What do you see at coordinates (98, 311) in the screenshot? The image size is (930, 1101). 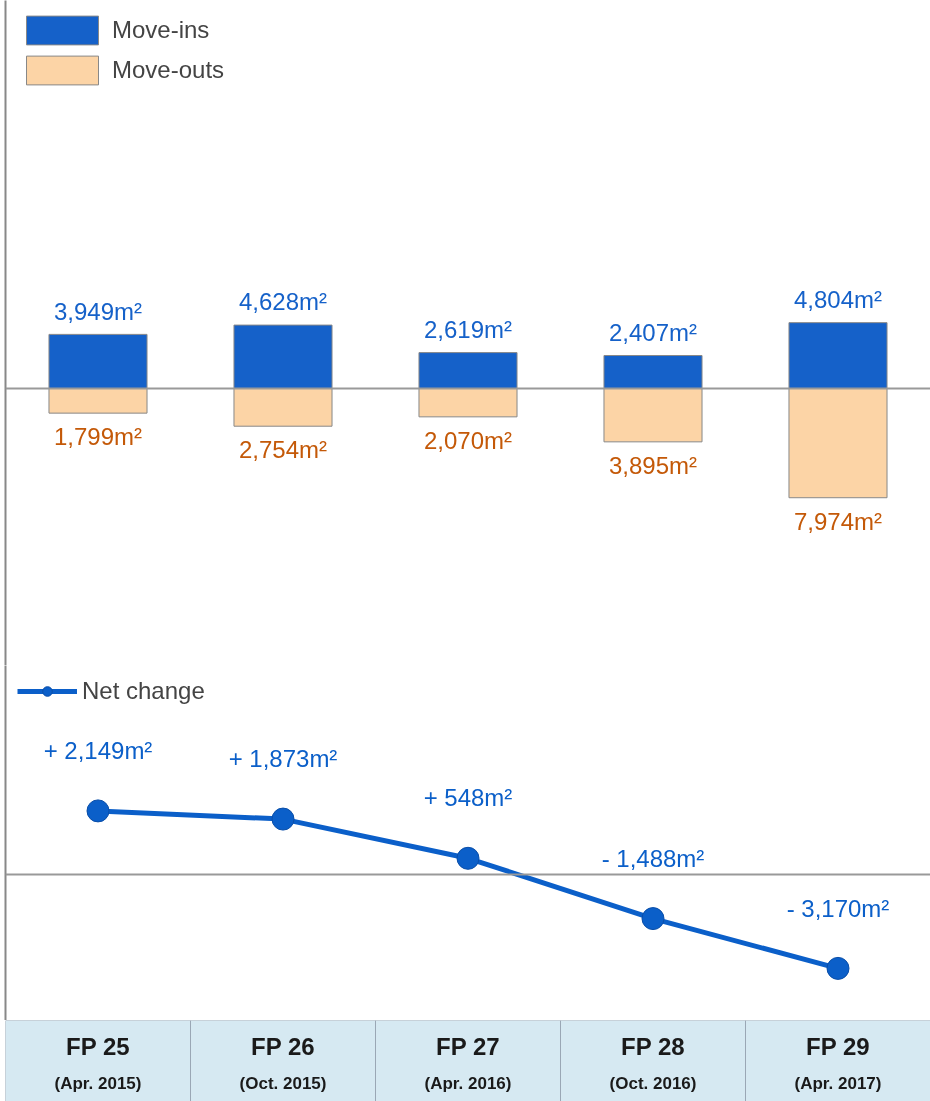 I see `data-label: 3,949m²` at bounding box center [98, 311].